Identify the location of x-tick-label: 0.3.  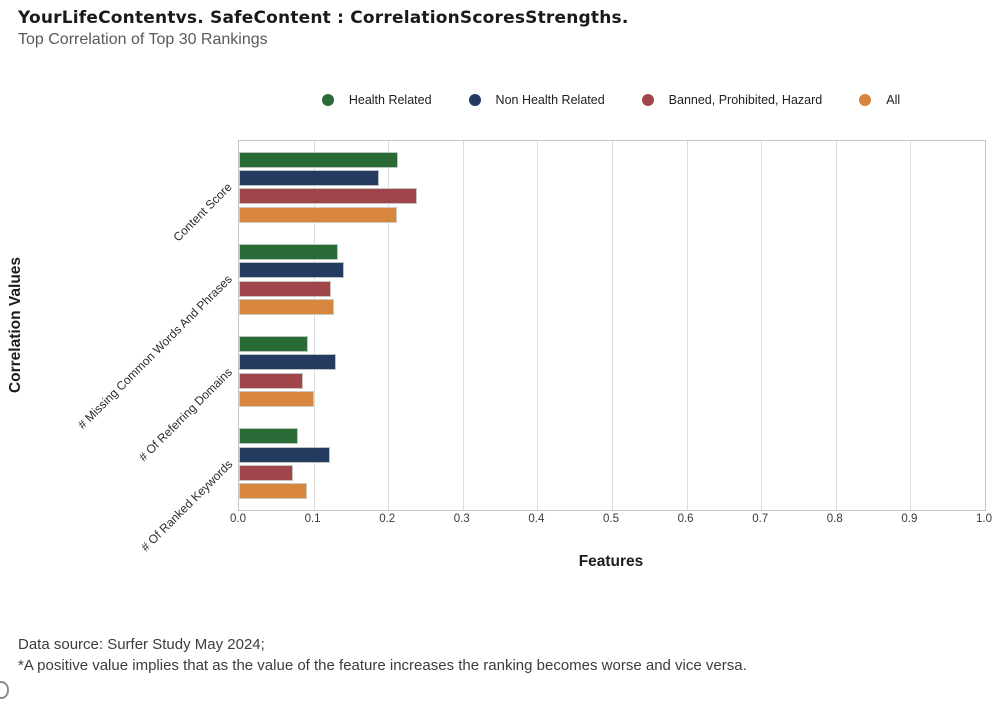
(461, 519).